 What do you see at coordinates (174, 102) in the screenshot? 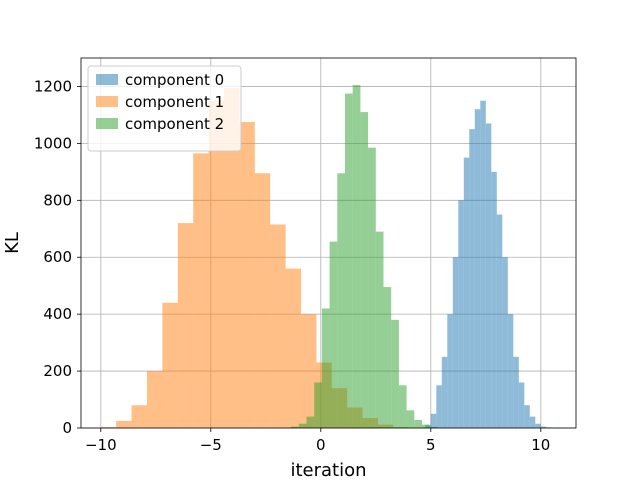
I see `legend-label-1: component 1` at bounding box center [174, 102].